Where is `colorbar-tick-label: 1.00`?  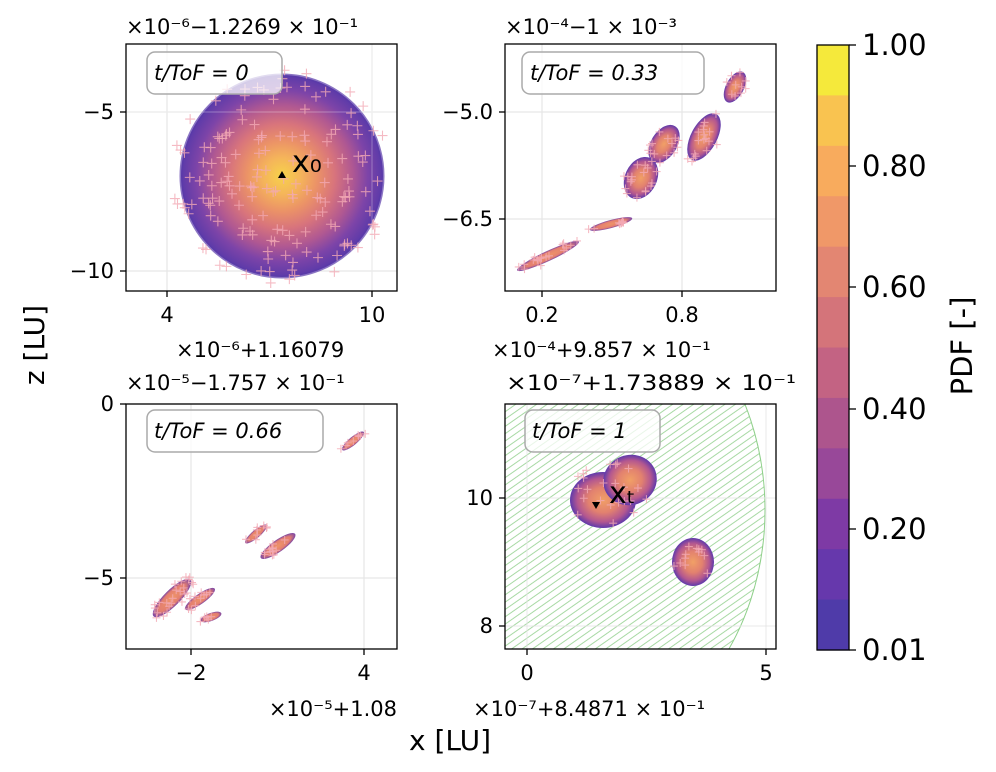 colorbar-tick-label: 1.00 is located at coordinates (894, 45).